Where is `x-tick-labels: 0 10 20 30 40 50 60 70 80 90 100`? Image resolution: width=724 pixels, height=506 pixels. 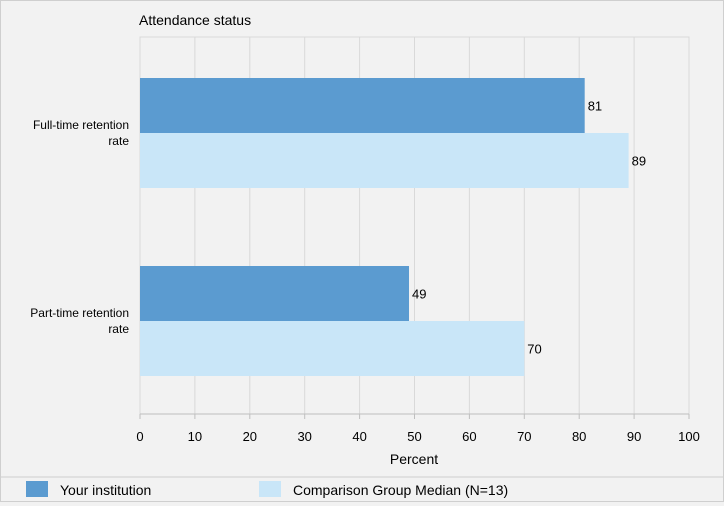 x-tick-labels: 0 10 20 30 40 50 60 70 80 90 100 is located at coordinates (418, 429).